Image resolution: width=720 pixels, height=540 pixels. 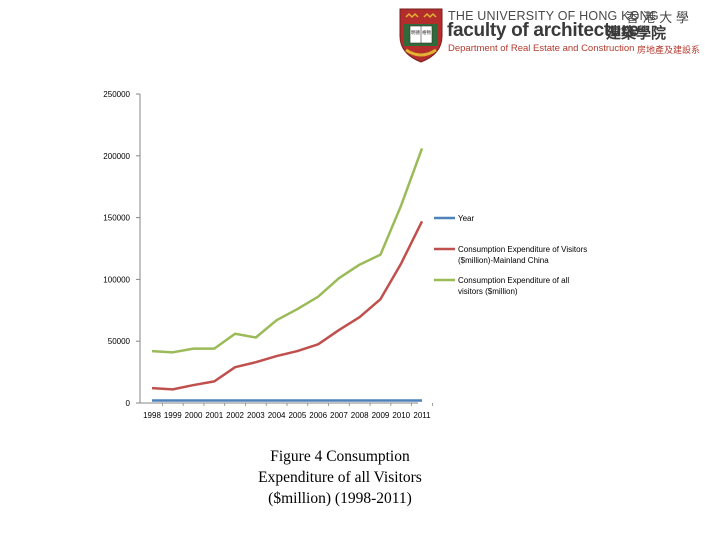 What do you see at coordinates (503, 260) in the screenshot?
I see `legend-entry-2: ($million)-Mainland China` at bounding box center [503, 260].